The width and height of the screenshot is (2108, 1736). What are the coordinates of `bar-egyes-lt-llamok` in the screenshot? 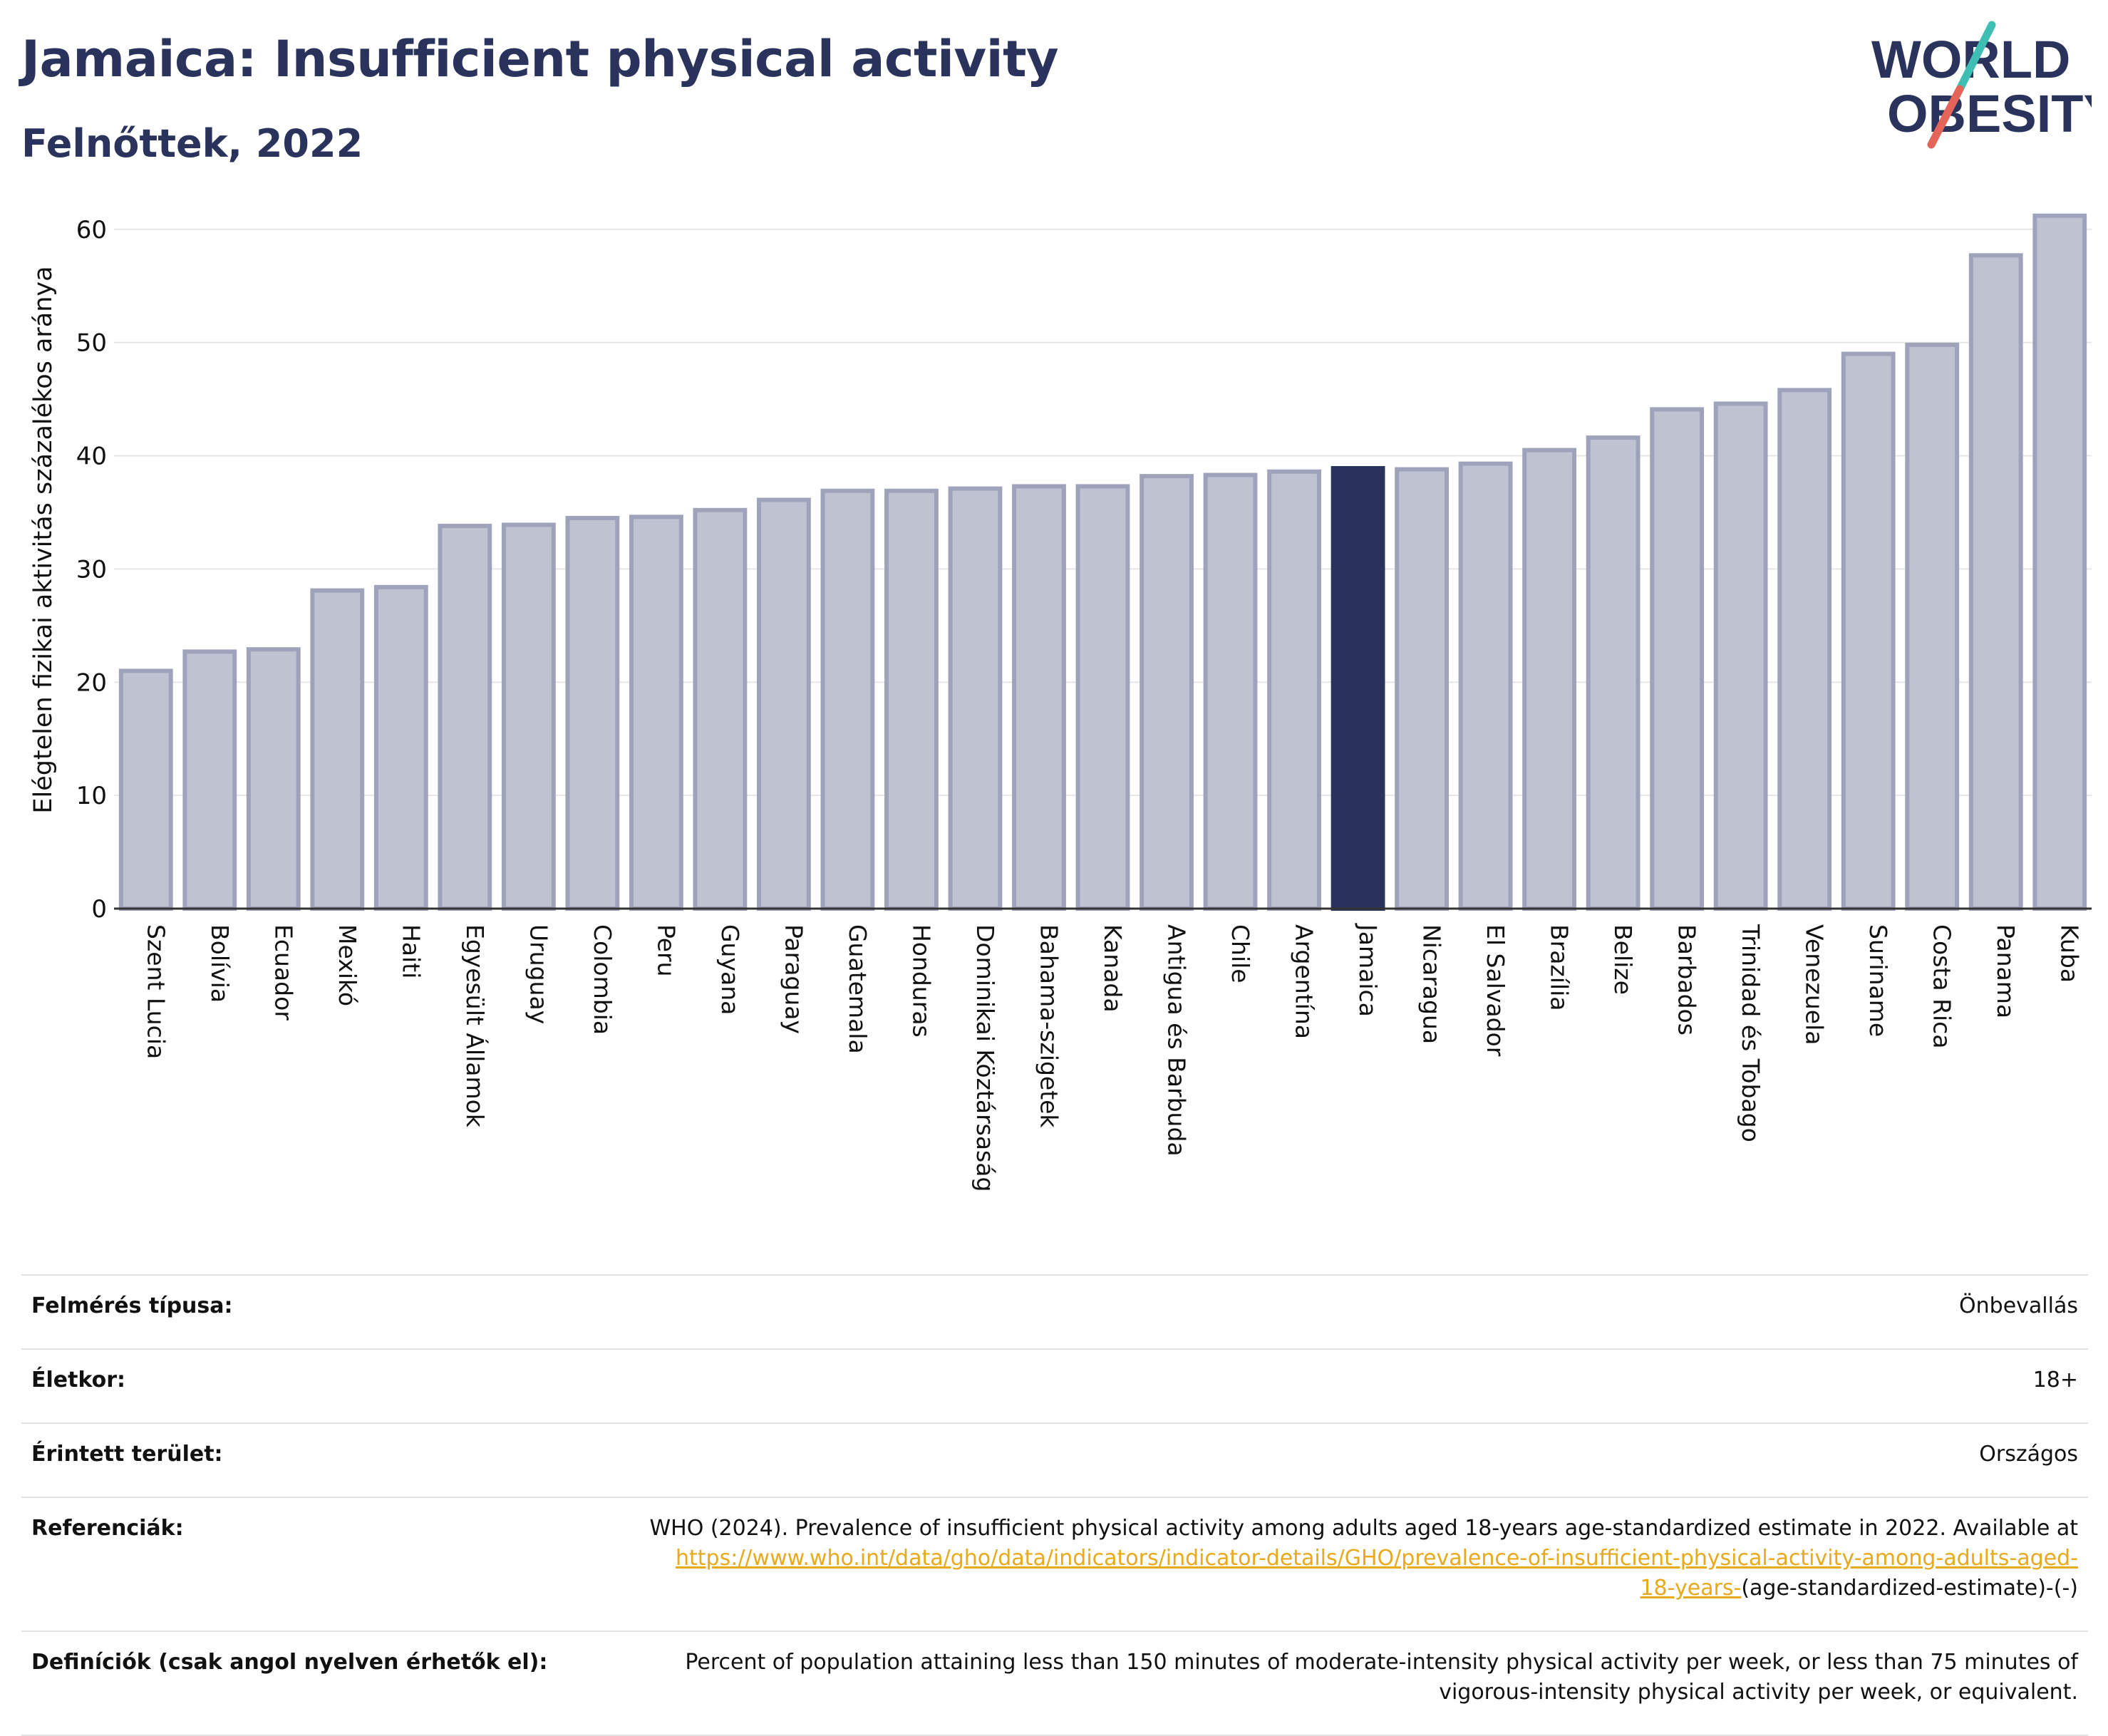 It's located at (465, 718).